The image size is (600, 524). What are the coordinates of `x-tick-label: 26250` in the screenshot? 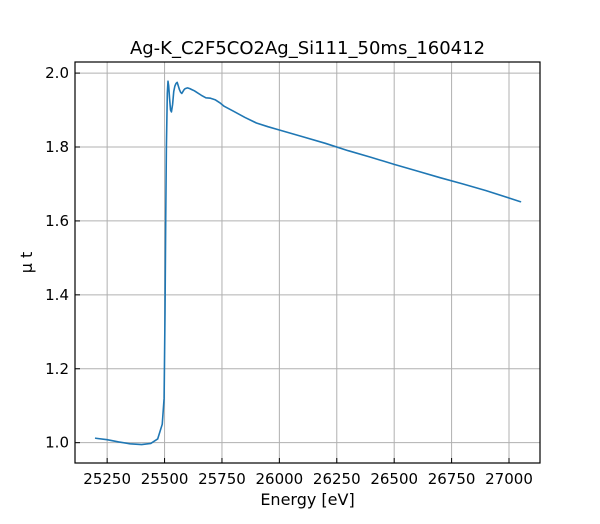 It's located at (337, 479).